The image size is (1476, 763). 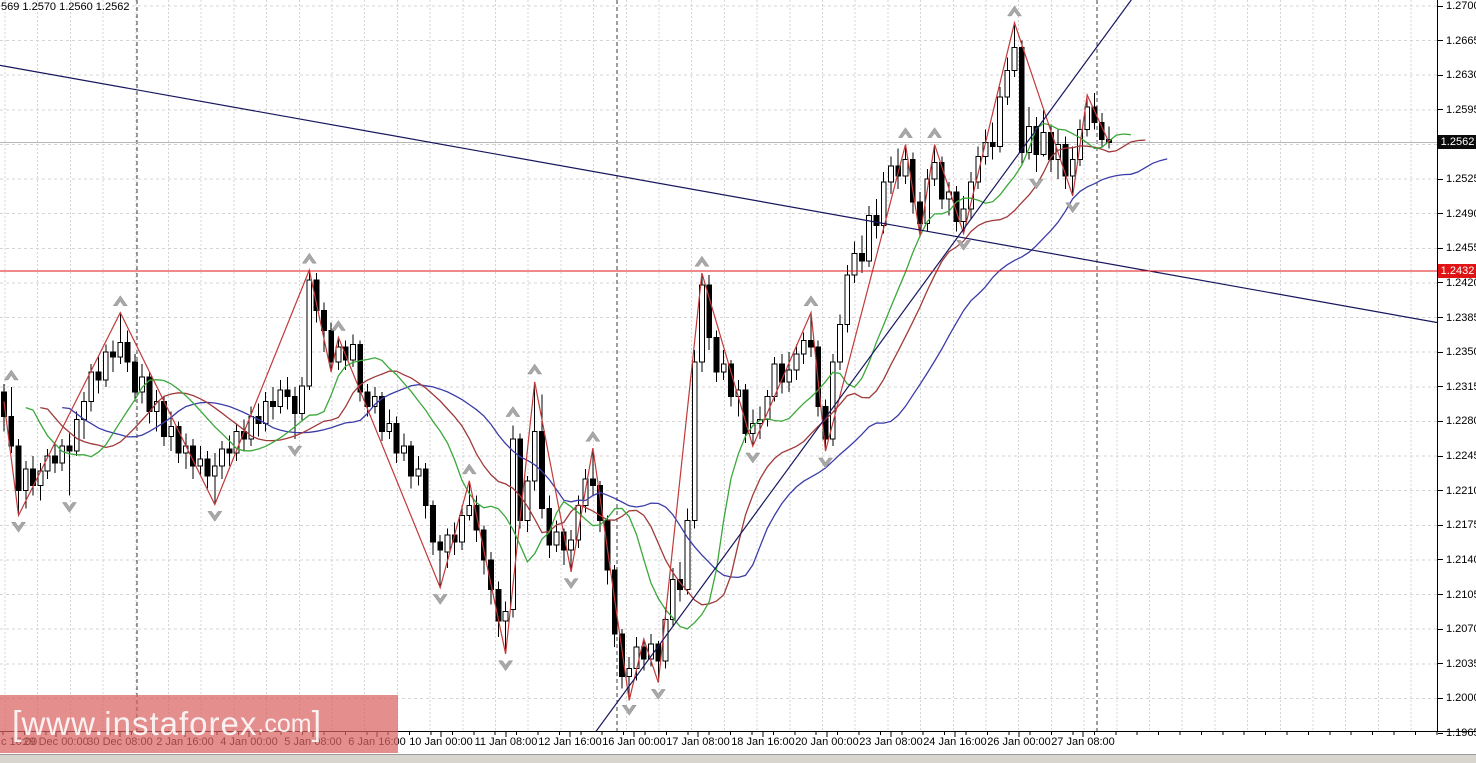 What do you see at coordinates (1461, 386) in the screenshot?
I see `price-axis-label: 1.2315` at bounding box center [1461, 386].